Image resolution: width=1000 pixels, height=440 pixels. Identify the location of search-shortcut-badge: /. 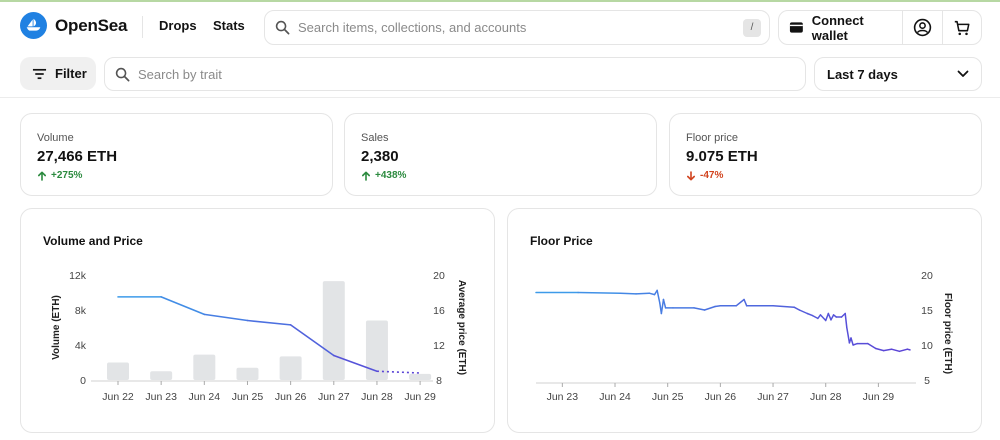
(752, 27).